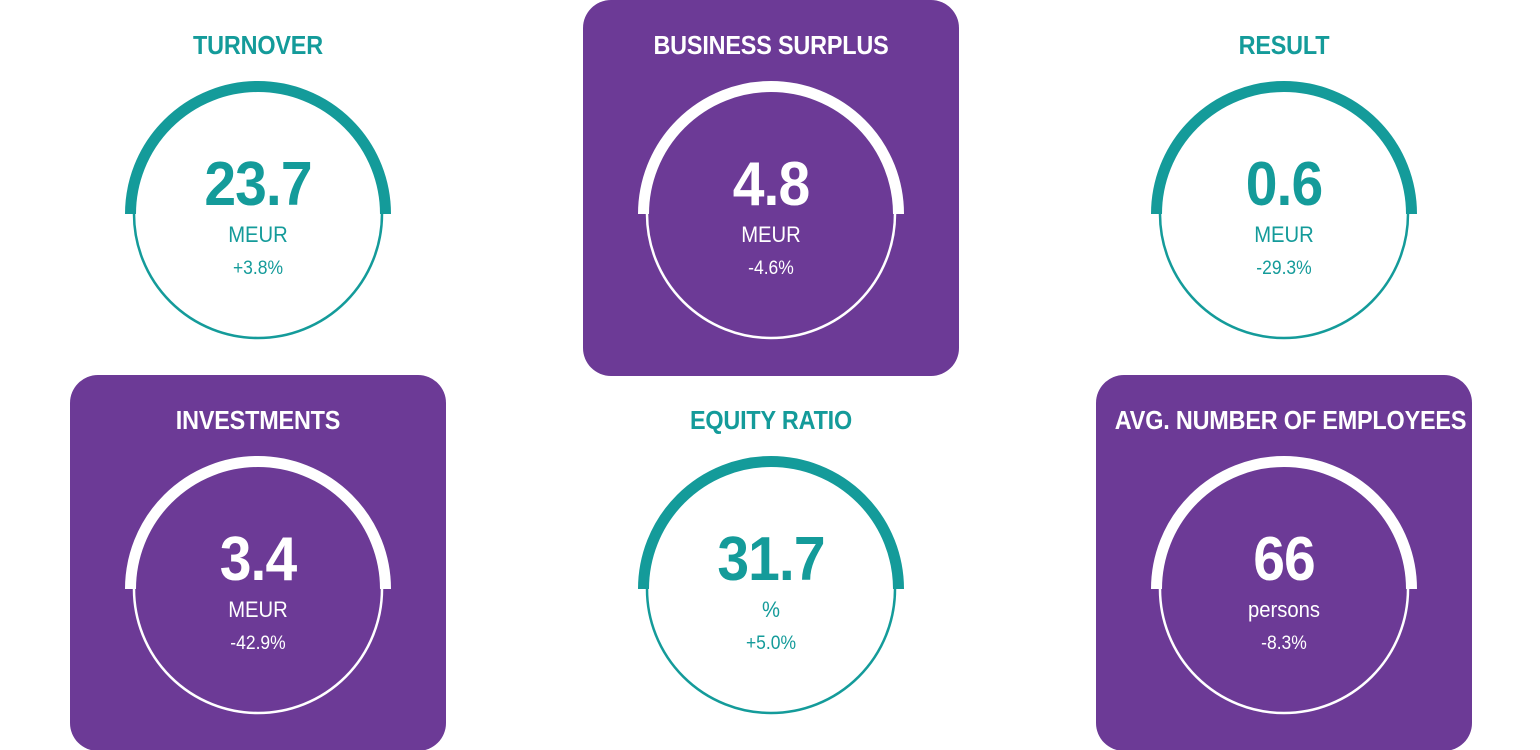 The width and height of the screenshot is (1540, 750). Describe the element at coordinates (1284, 609) in the screenshot. I see `kpi-unit: persons` at that location.